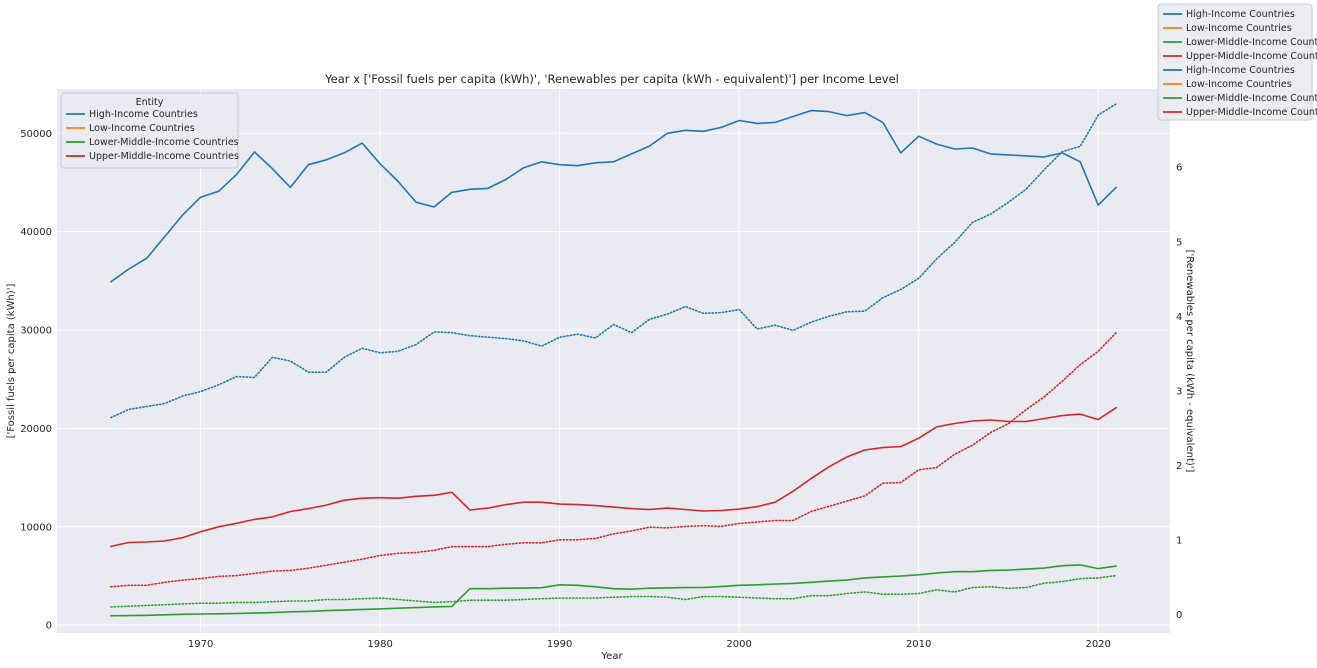 The height and width of the screenshot is (668, 1317). Describe the element at coordinates (1179, 168) in the screenshot. I see `y-right-tick-label: 6` at that location.